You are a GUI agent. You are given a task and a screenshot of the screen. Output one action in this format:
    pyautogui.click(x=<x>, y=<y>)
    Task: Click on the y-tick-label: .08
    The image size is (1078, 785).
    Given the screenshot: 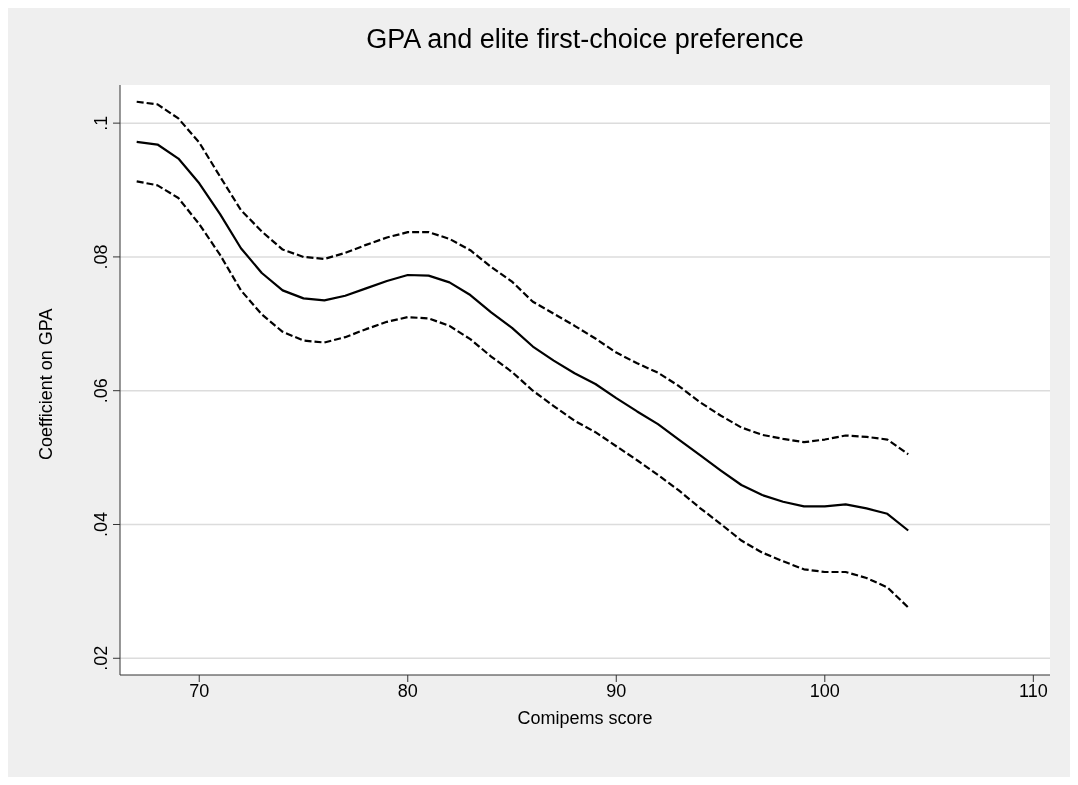 What is the action you would take?
    pyautogui.click(x=101, y=257)
    